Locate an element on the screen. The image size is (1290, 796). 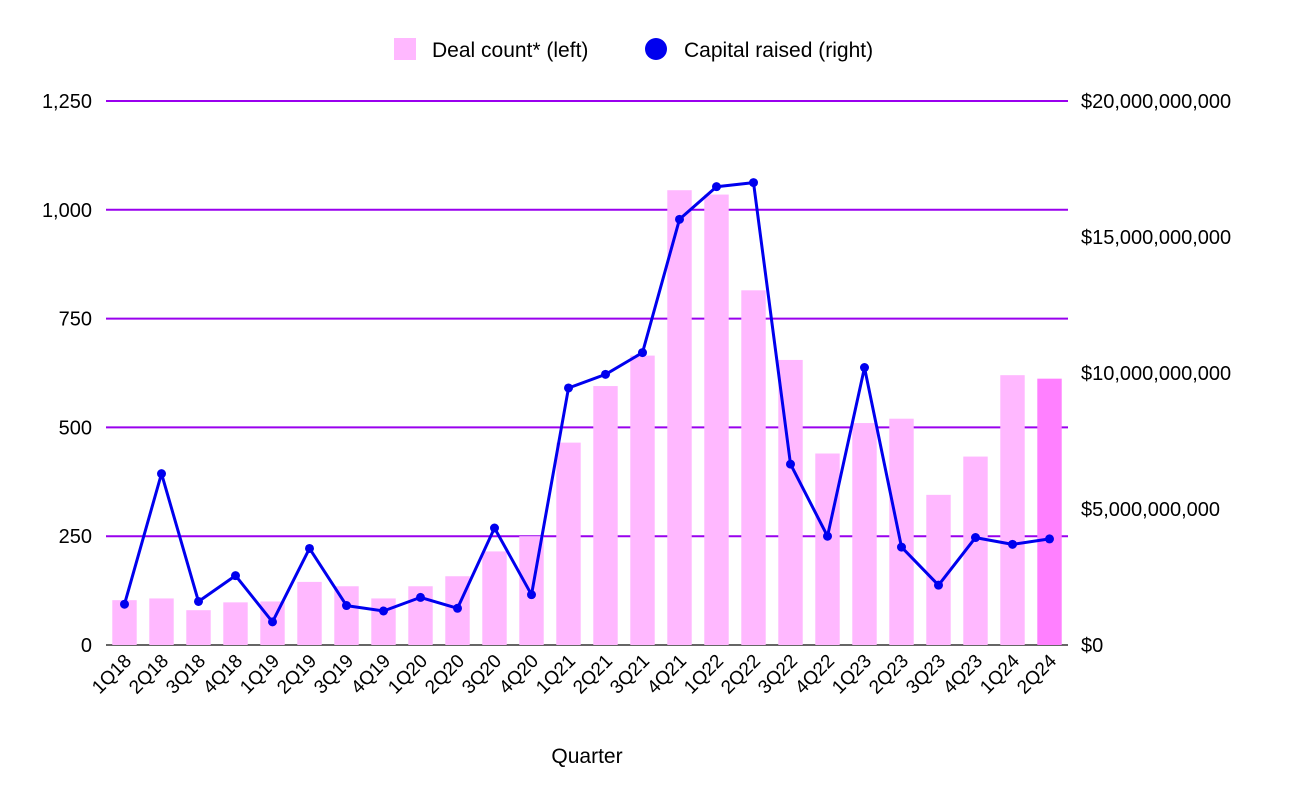
x-tick-label: 2Q20 is located at coordinates (445, 675).